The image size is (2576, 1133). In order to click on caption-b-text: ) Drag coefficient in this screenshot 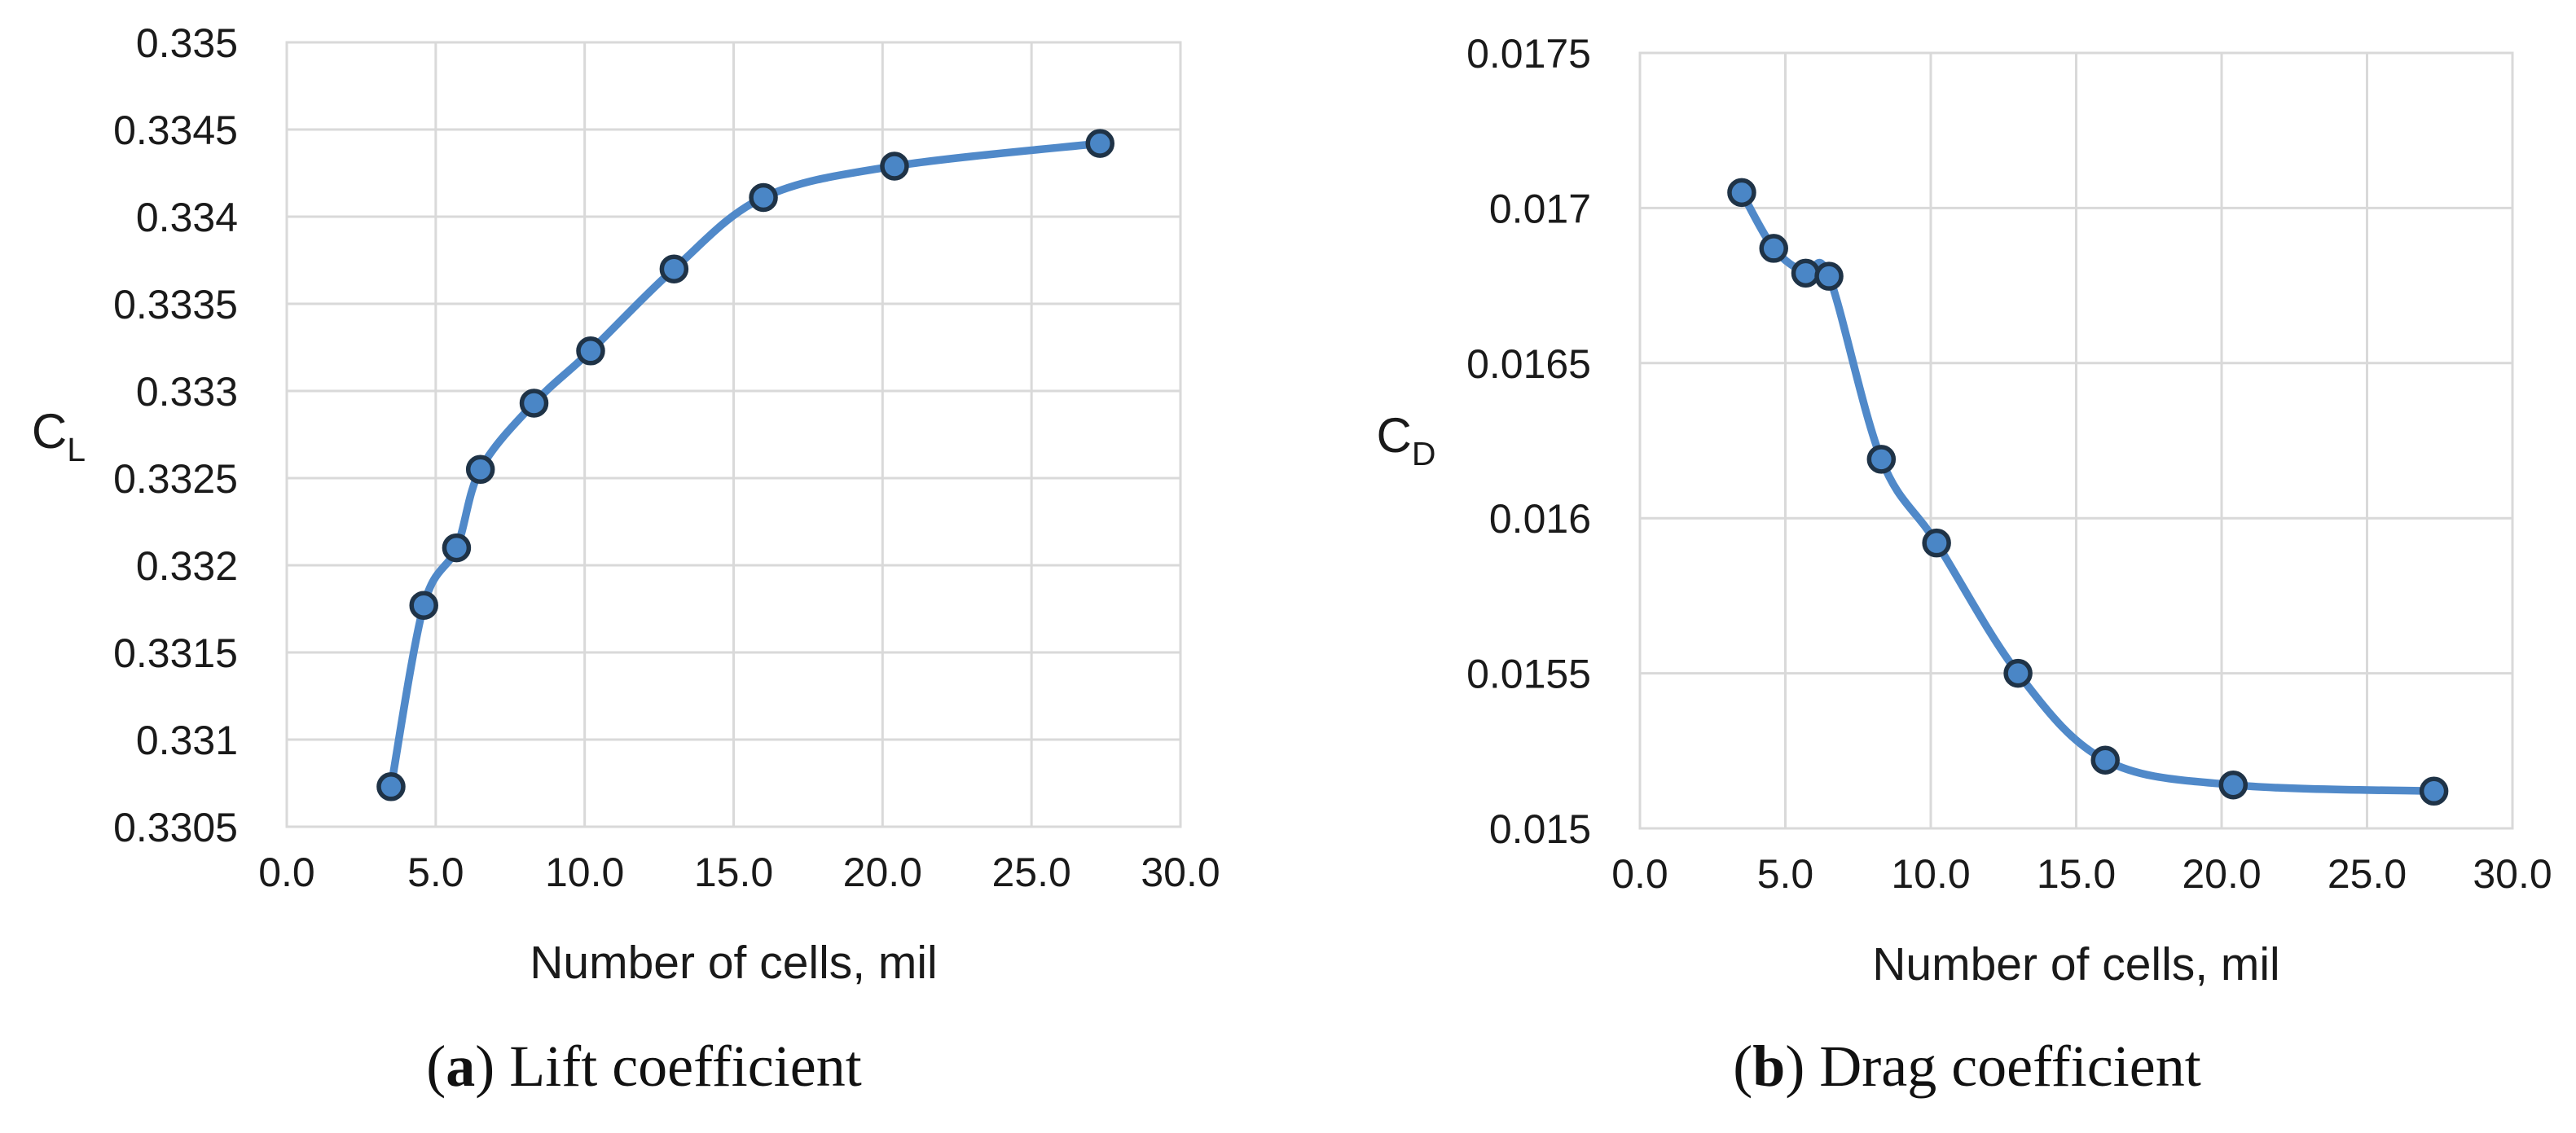, I will do `click(1993, 1066)`.